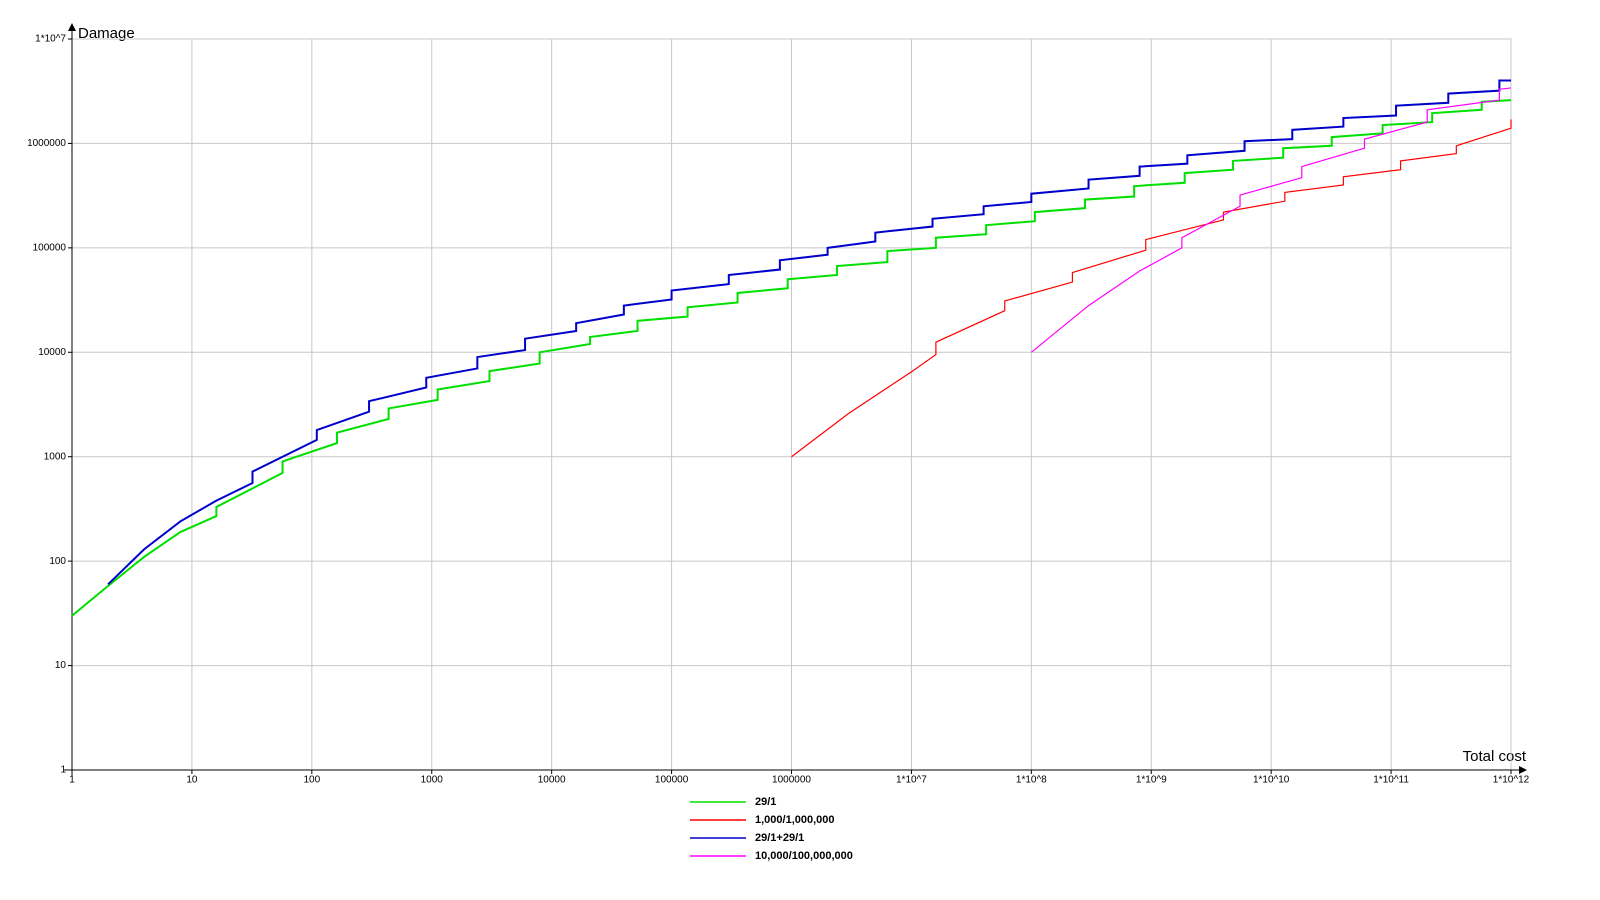  What do you see at coordinates (57, 561) in the screenshot?
I see `y-tick-label: 100` at bounding box center [57, 561].